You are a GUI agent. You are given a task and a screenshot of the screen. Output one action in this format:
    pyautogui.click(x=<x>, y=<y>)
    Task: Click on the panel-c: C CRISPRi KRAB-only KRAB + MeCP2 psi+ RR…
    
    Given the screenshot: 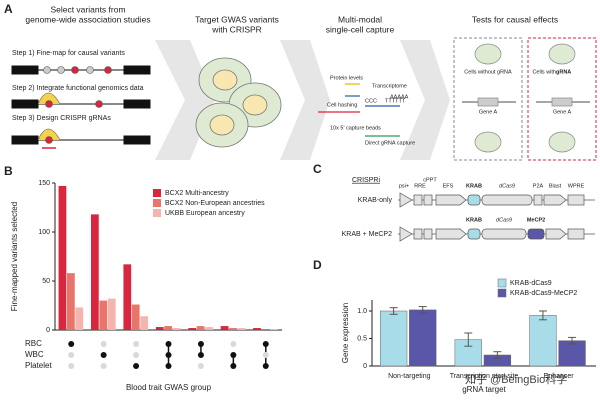 What is the action you would take?
    pyautogui.click(x=454, y=202)
    